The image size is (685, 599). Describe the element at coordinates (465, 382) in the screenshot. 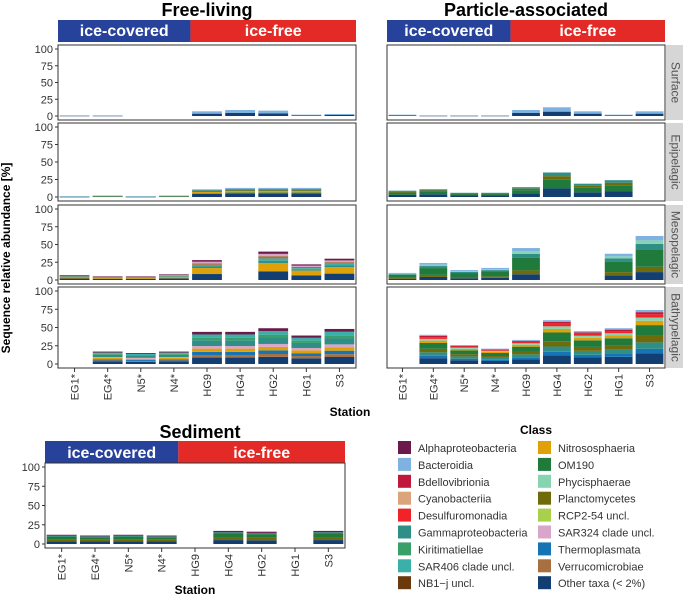

I see `x-tick-label: N5*` at that location.